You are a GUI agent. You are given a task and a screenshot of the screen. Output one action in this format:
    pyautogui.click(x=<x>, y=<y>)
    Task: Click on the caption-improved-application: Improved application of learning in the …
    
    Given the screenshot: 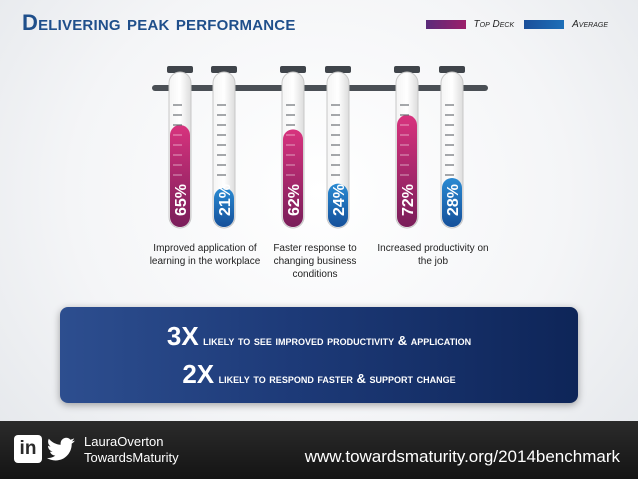 What is the action you would take?
    pyautogui.click(x=205, y=255)
    